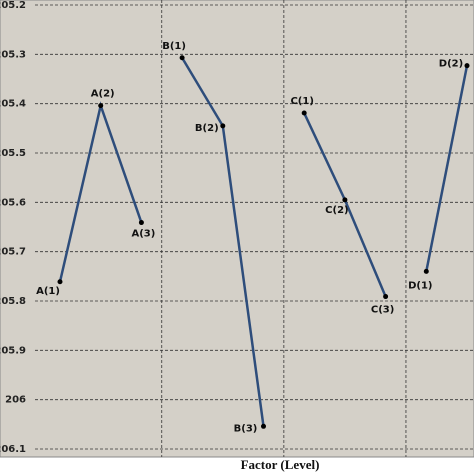 The image size is (474, 474). I want to click on y-tick-label: 205.8, so click(13, 301).